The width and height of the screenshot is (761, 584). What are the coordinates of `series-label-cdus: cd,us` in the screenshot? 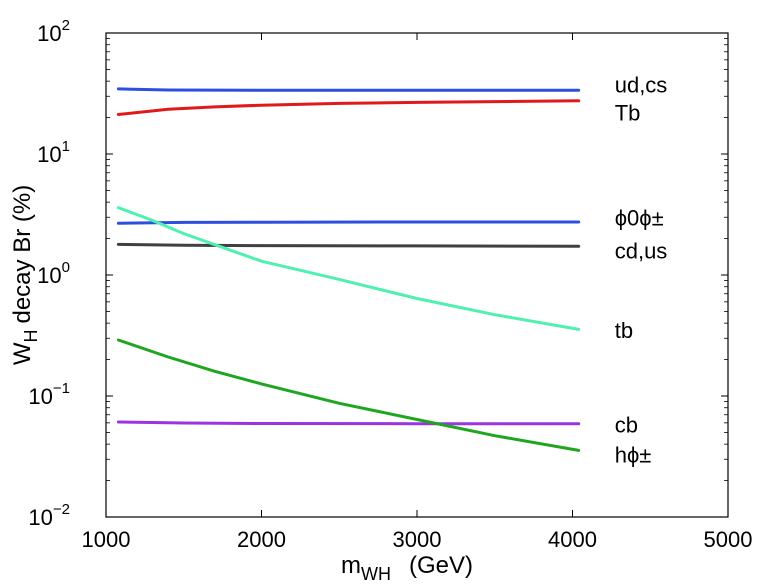 It's located at (641, 250).